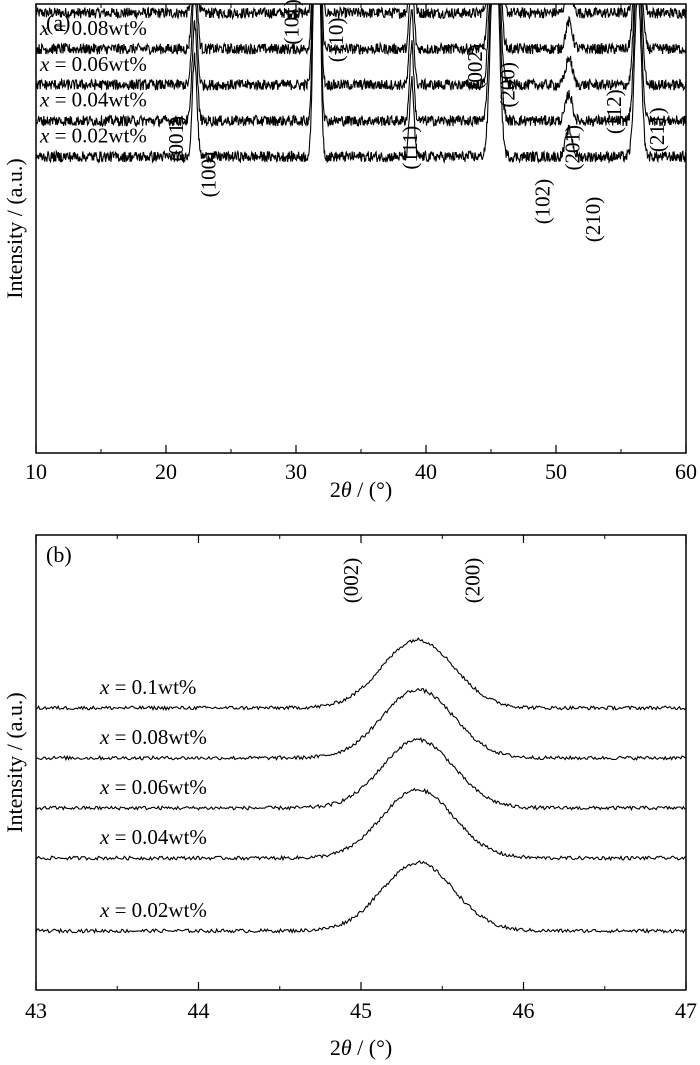  What do you see at coordinates (36, 471) in the screenshot?
I see `x-tick-label: 10` at bounding box center [36, 471].